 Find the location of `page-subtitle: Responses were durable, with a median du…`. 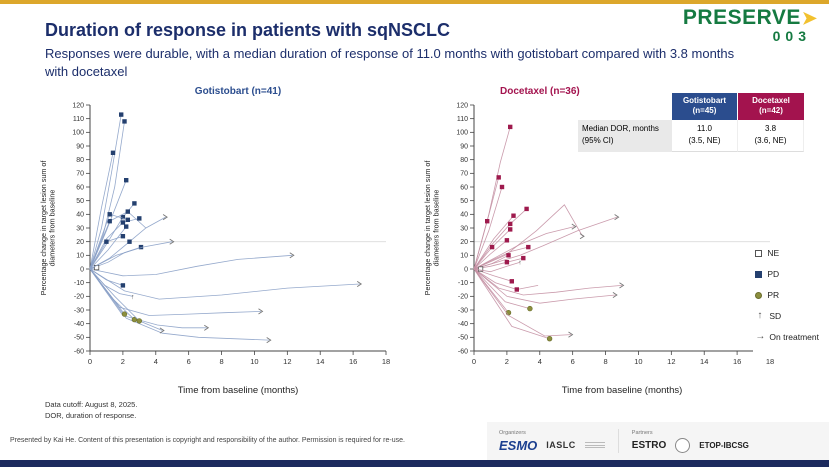

page-subtitle: Responses were durable, with a median du… is located at coordinates (390, 62).